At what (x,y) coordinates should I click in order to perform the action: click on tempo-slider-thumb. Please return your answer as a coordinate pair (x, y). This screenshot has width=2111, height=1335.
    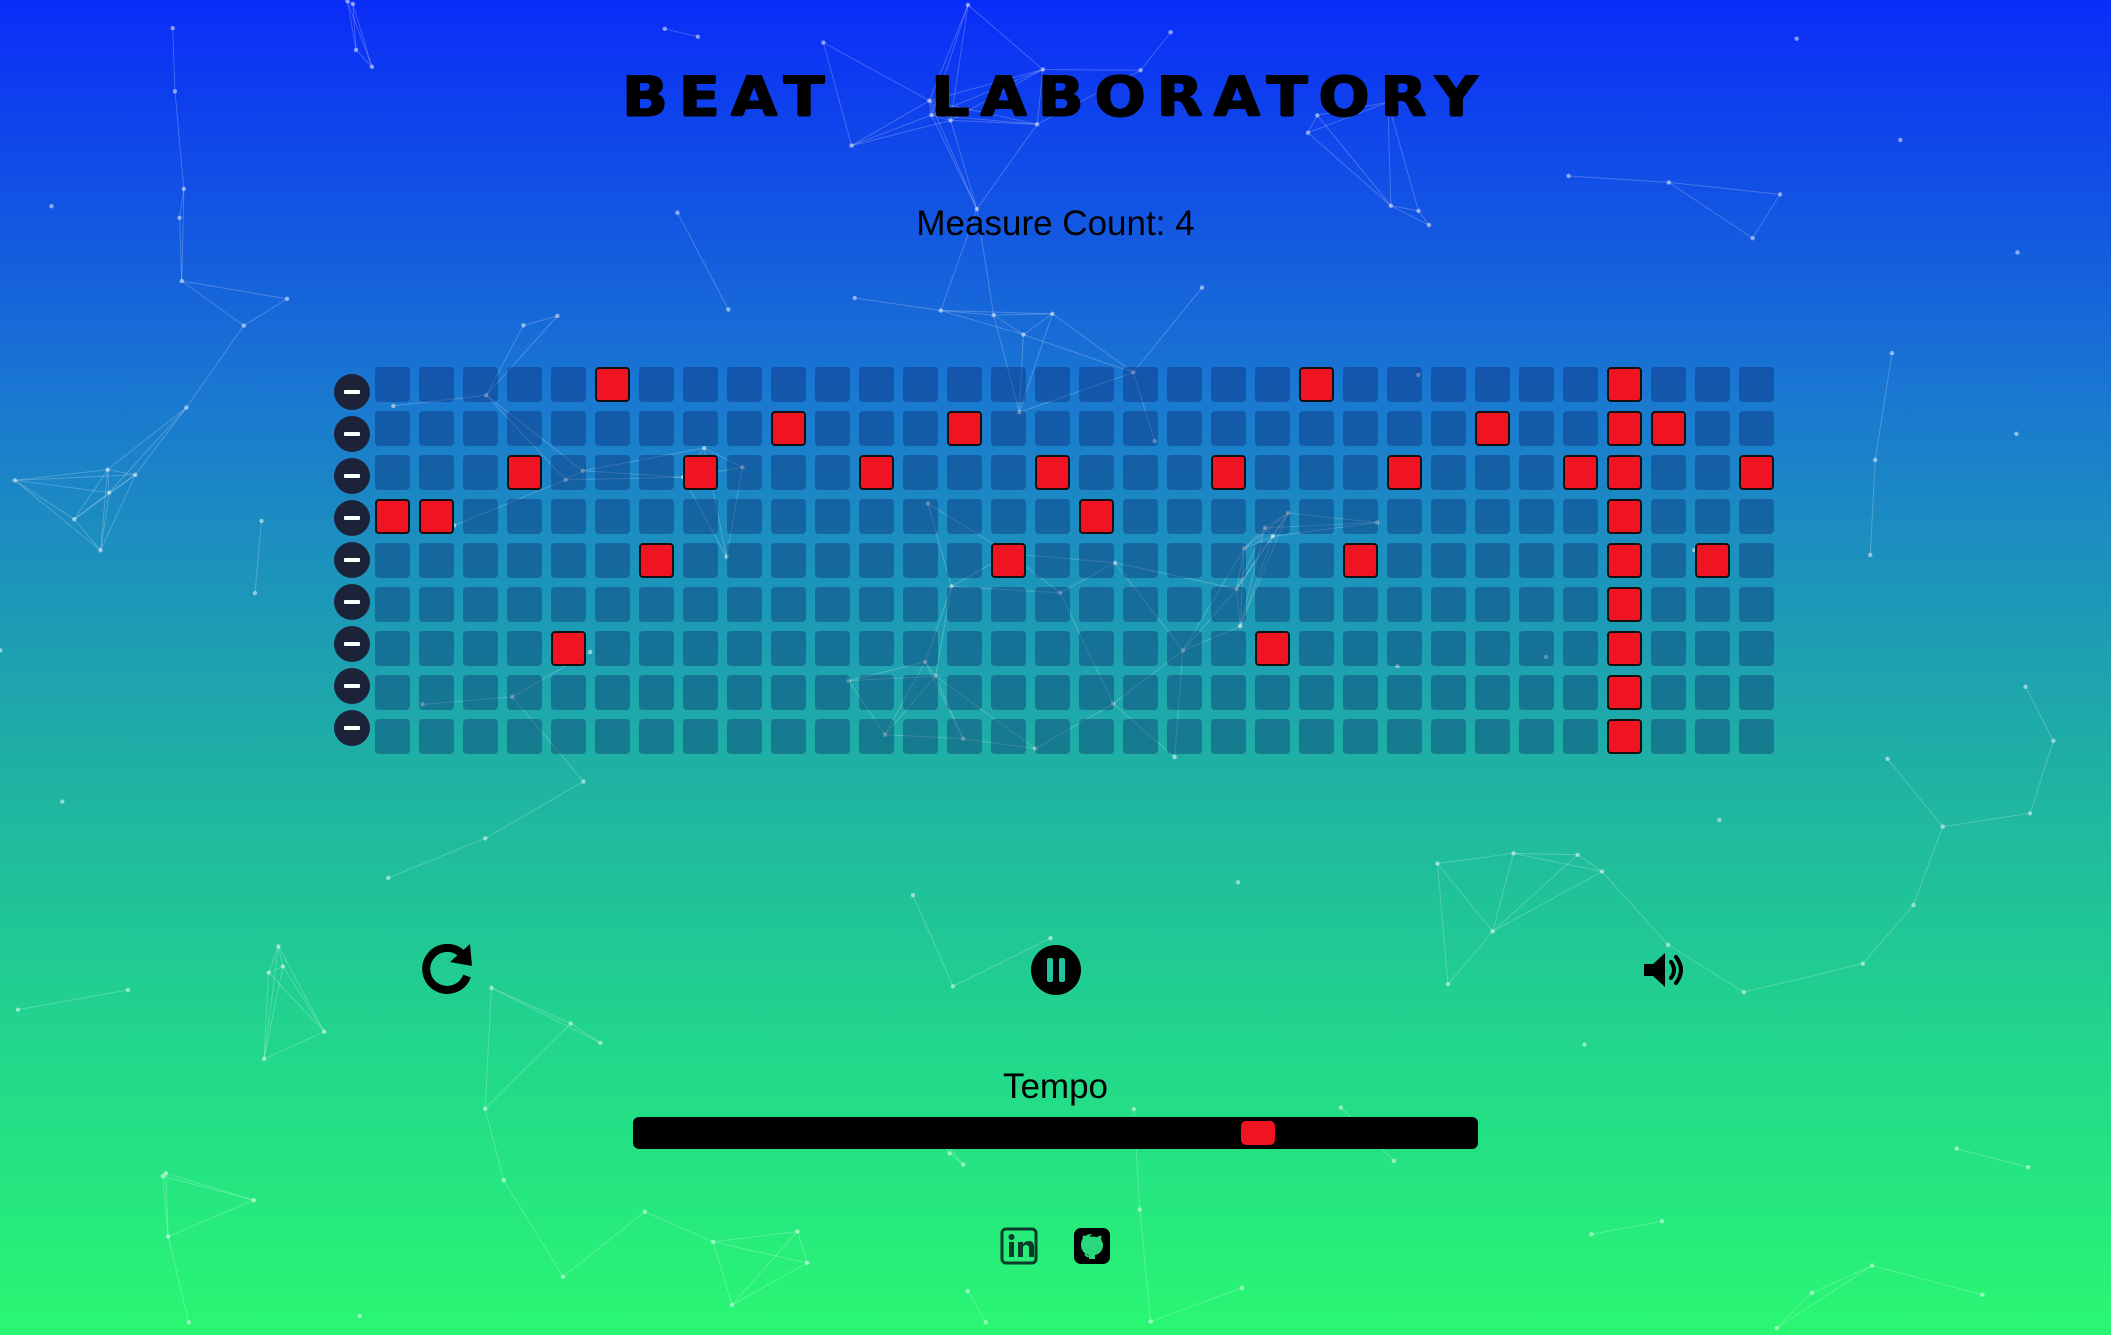
    Looking at the image, I should click on (1258, 1133).